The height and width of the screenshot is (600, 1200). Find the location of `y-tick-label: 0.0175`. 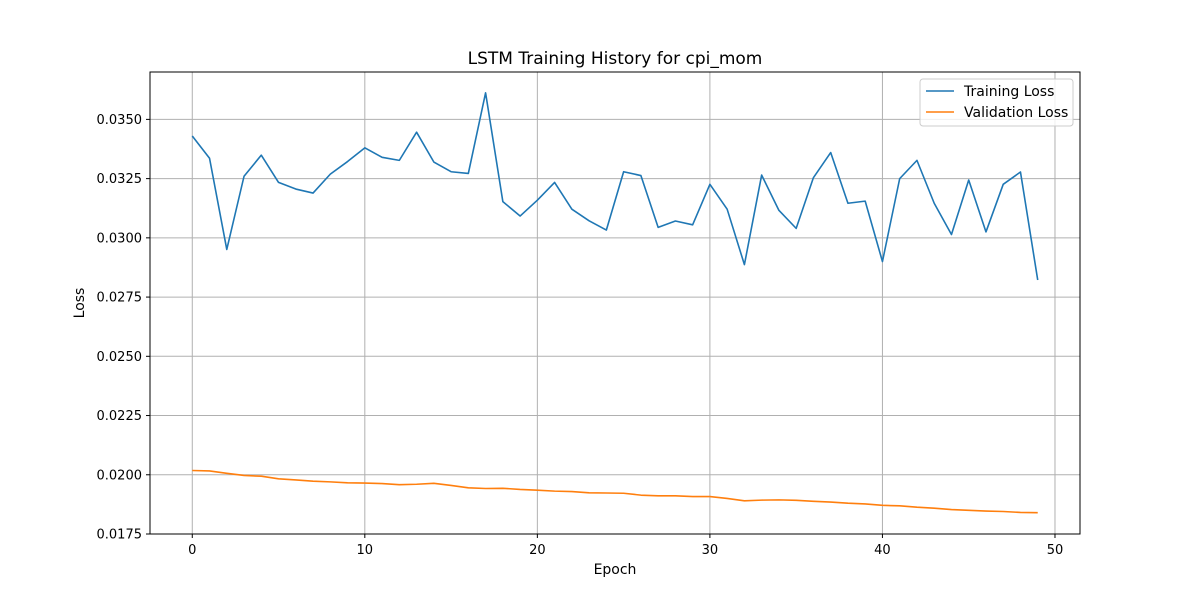

y-tick-label: 0.0175 is located at coordinates (120, 535).